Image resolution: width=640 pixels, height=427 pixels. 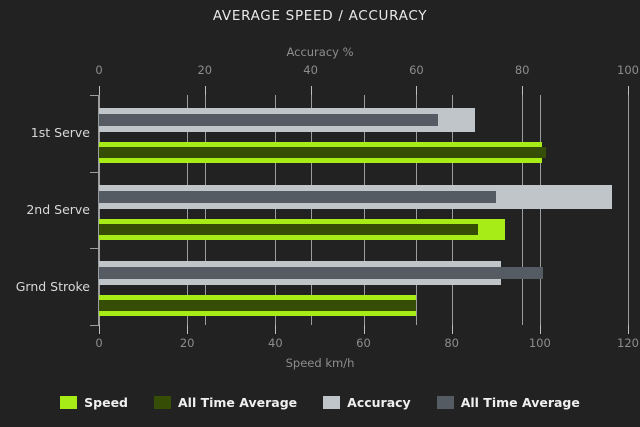 I want to click on category-label-1: 1st Serve, so click(x=60, y=133).